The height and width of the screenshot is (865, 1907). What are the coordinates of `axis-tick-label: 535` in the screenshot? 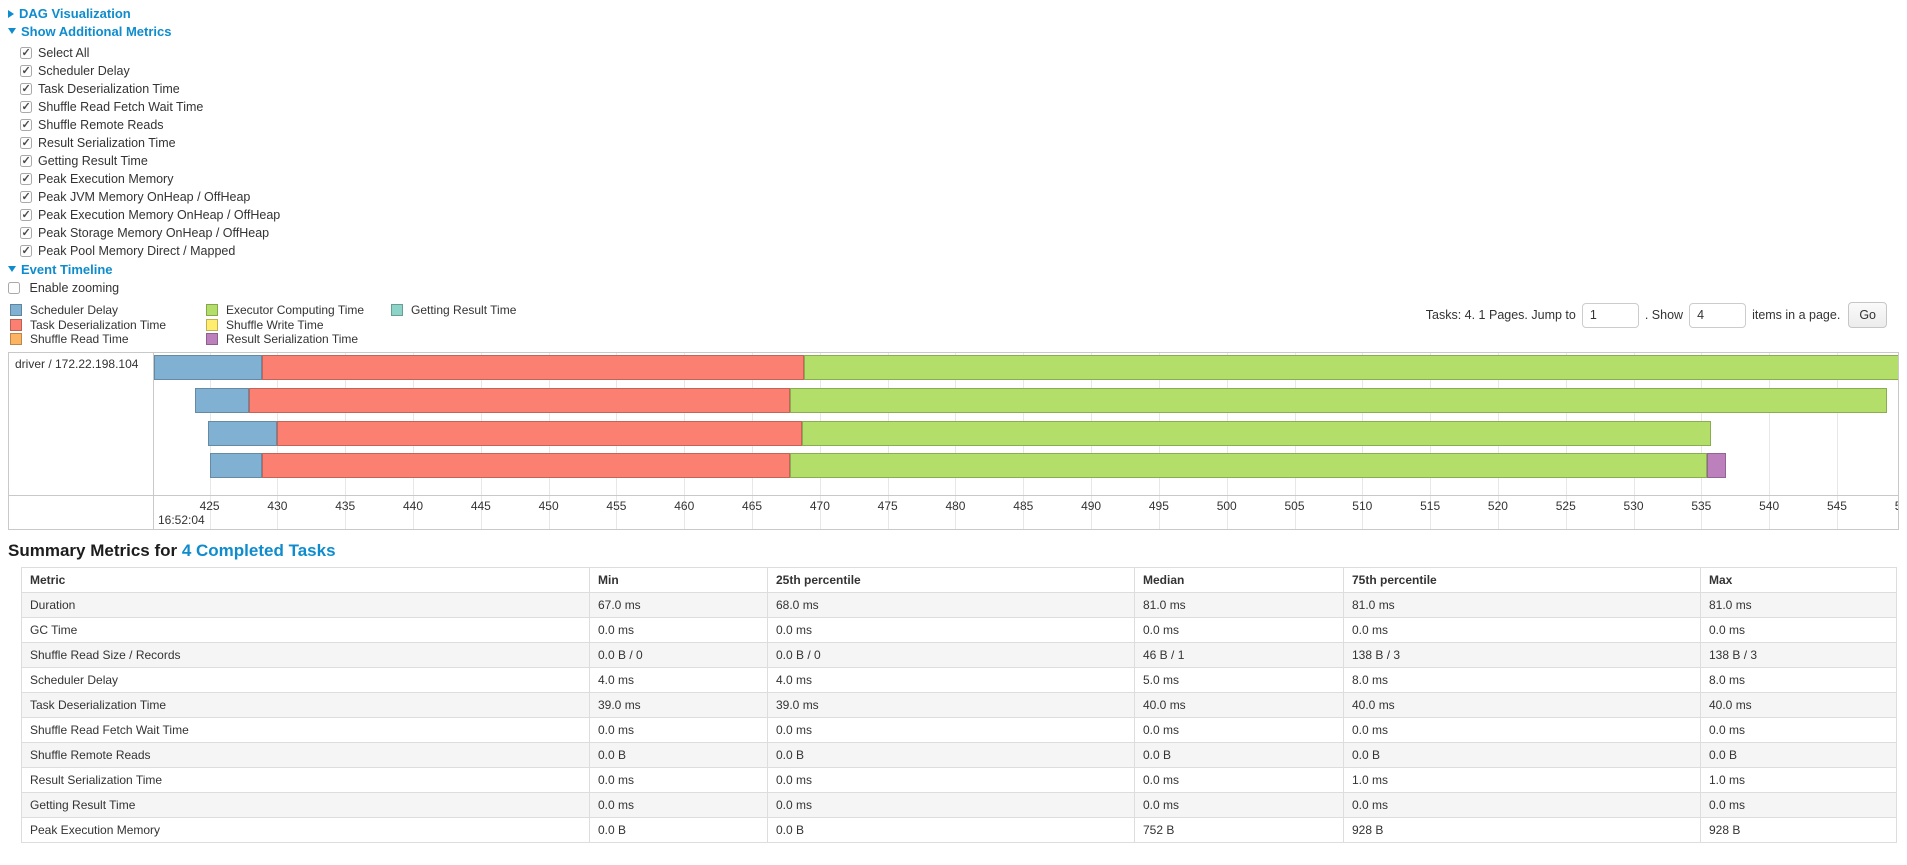 It's located at (1701, 506).